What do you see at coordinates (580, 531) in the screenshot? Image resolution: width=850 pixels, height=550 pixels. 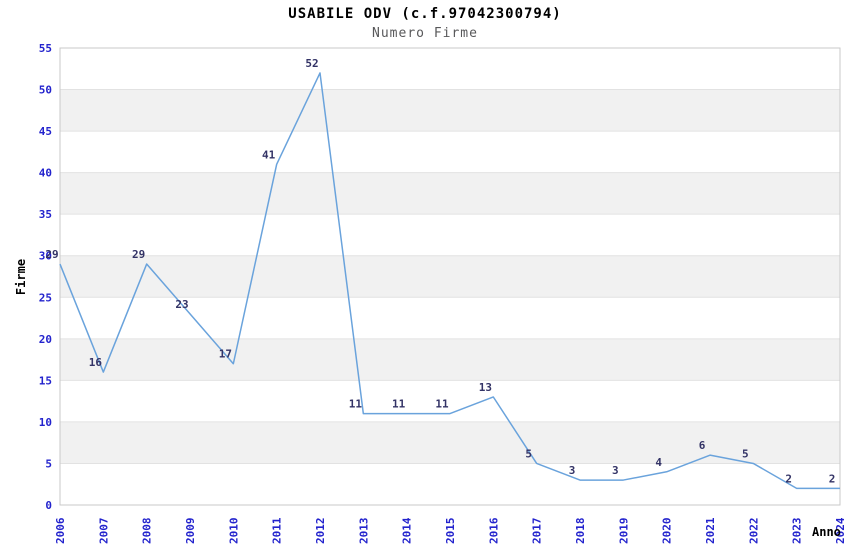 I see `x-tick-label: 2018` at bounding box center [580, 531].